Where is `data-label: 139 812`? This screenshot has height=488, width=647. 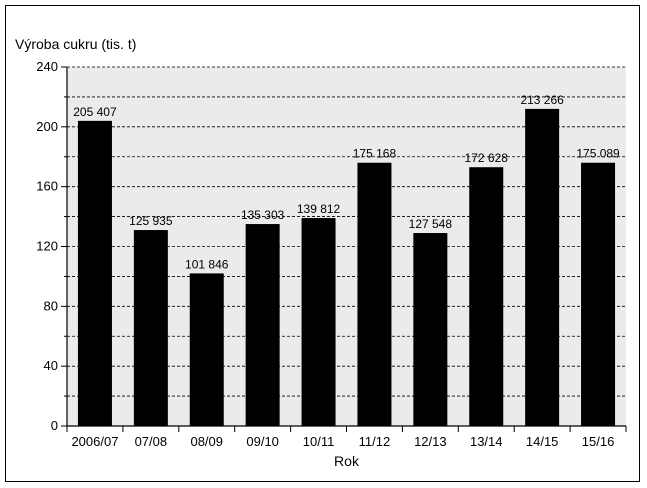
data-label: 139 812 is located at coordinates (319, 209).